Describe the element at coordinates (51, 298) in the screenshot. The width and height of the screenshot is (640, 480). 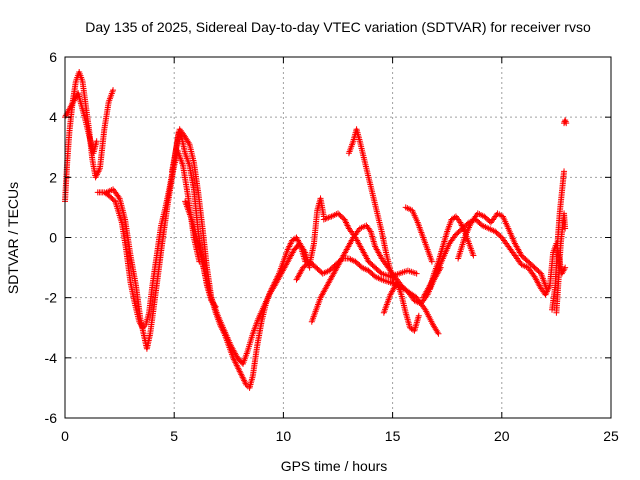
I see `y-tick-label: -2` at that location.